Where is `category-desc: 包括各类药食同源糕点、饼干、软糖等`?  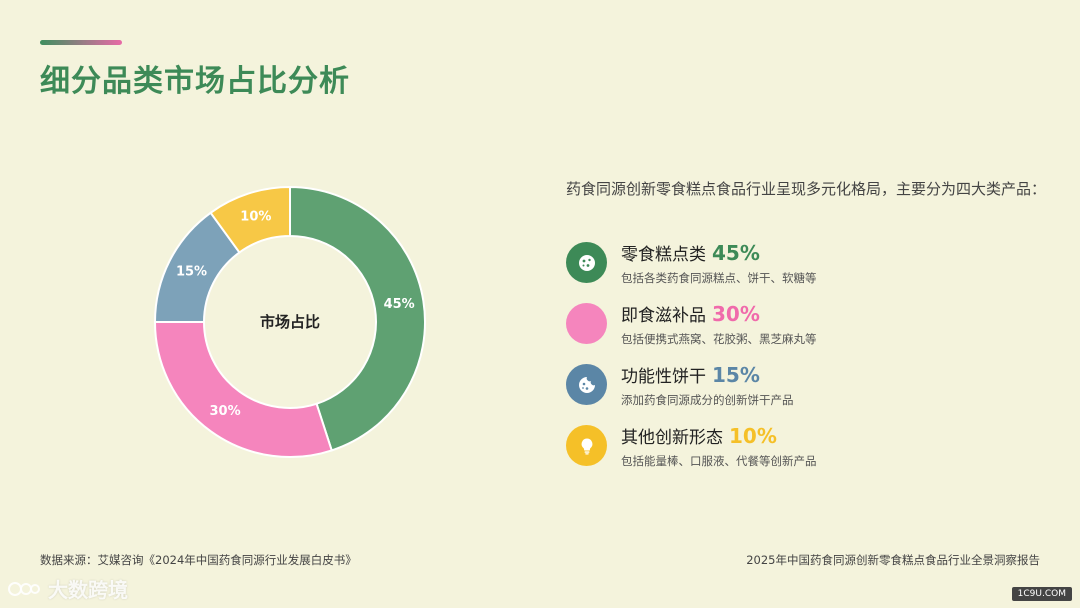 category-desc: 包括各类药食同源糕点、饼干、软糖等 is located at coordinates (719, 278).